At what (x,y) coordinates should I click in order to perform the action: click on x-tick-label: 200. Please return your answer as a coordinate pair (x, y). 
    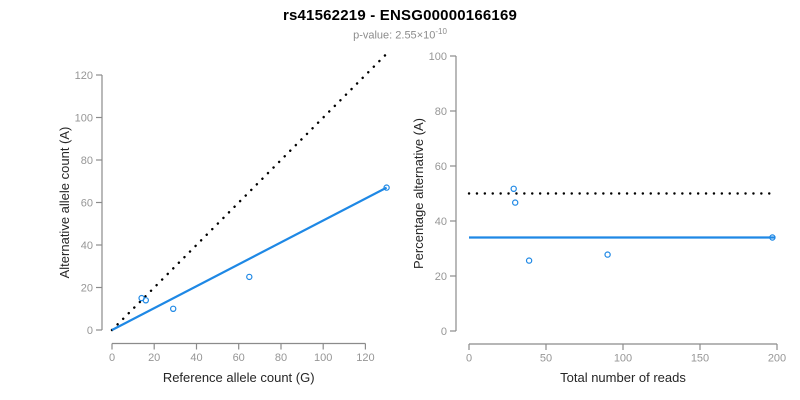
    Looking at the image, I should click on (777, 359).